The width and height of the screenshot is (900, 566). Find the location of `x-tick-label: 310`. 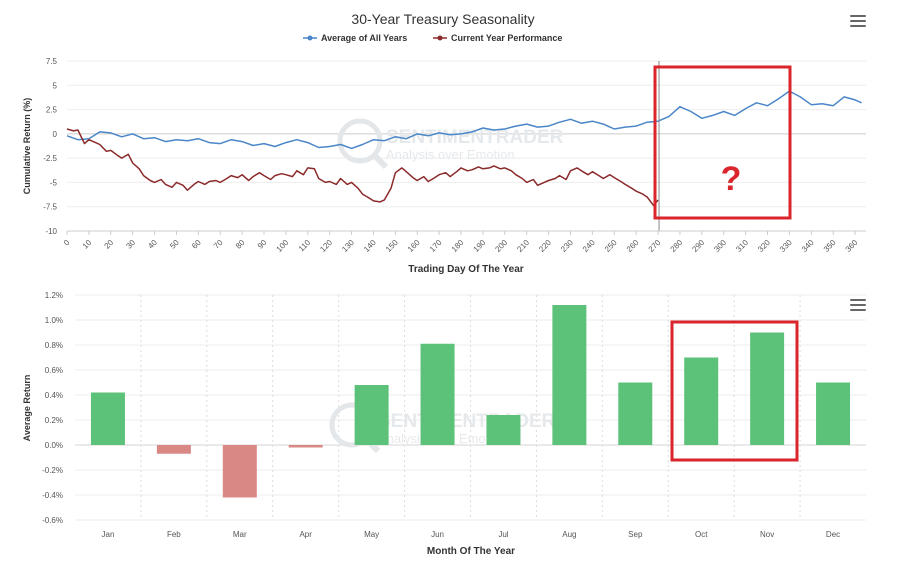

x-tick-label: 310 is located at coordinates (742, 246).